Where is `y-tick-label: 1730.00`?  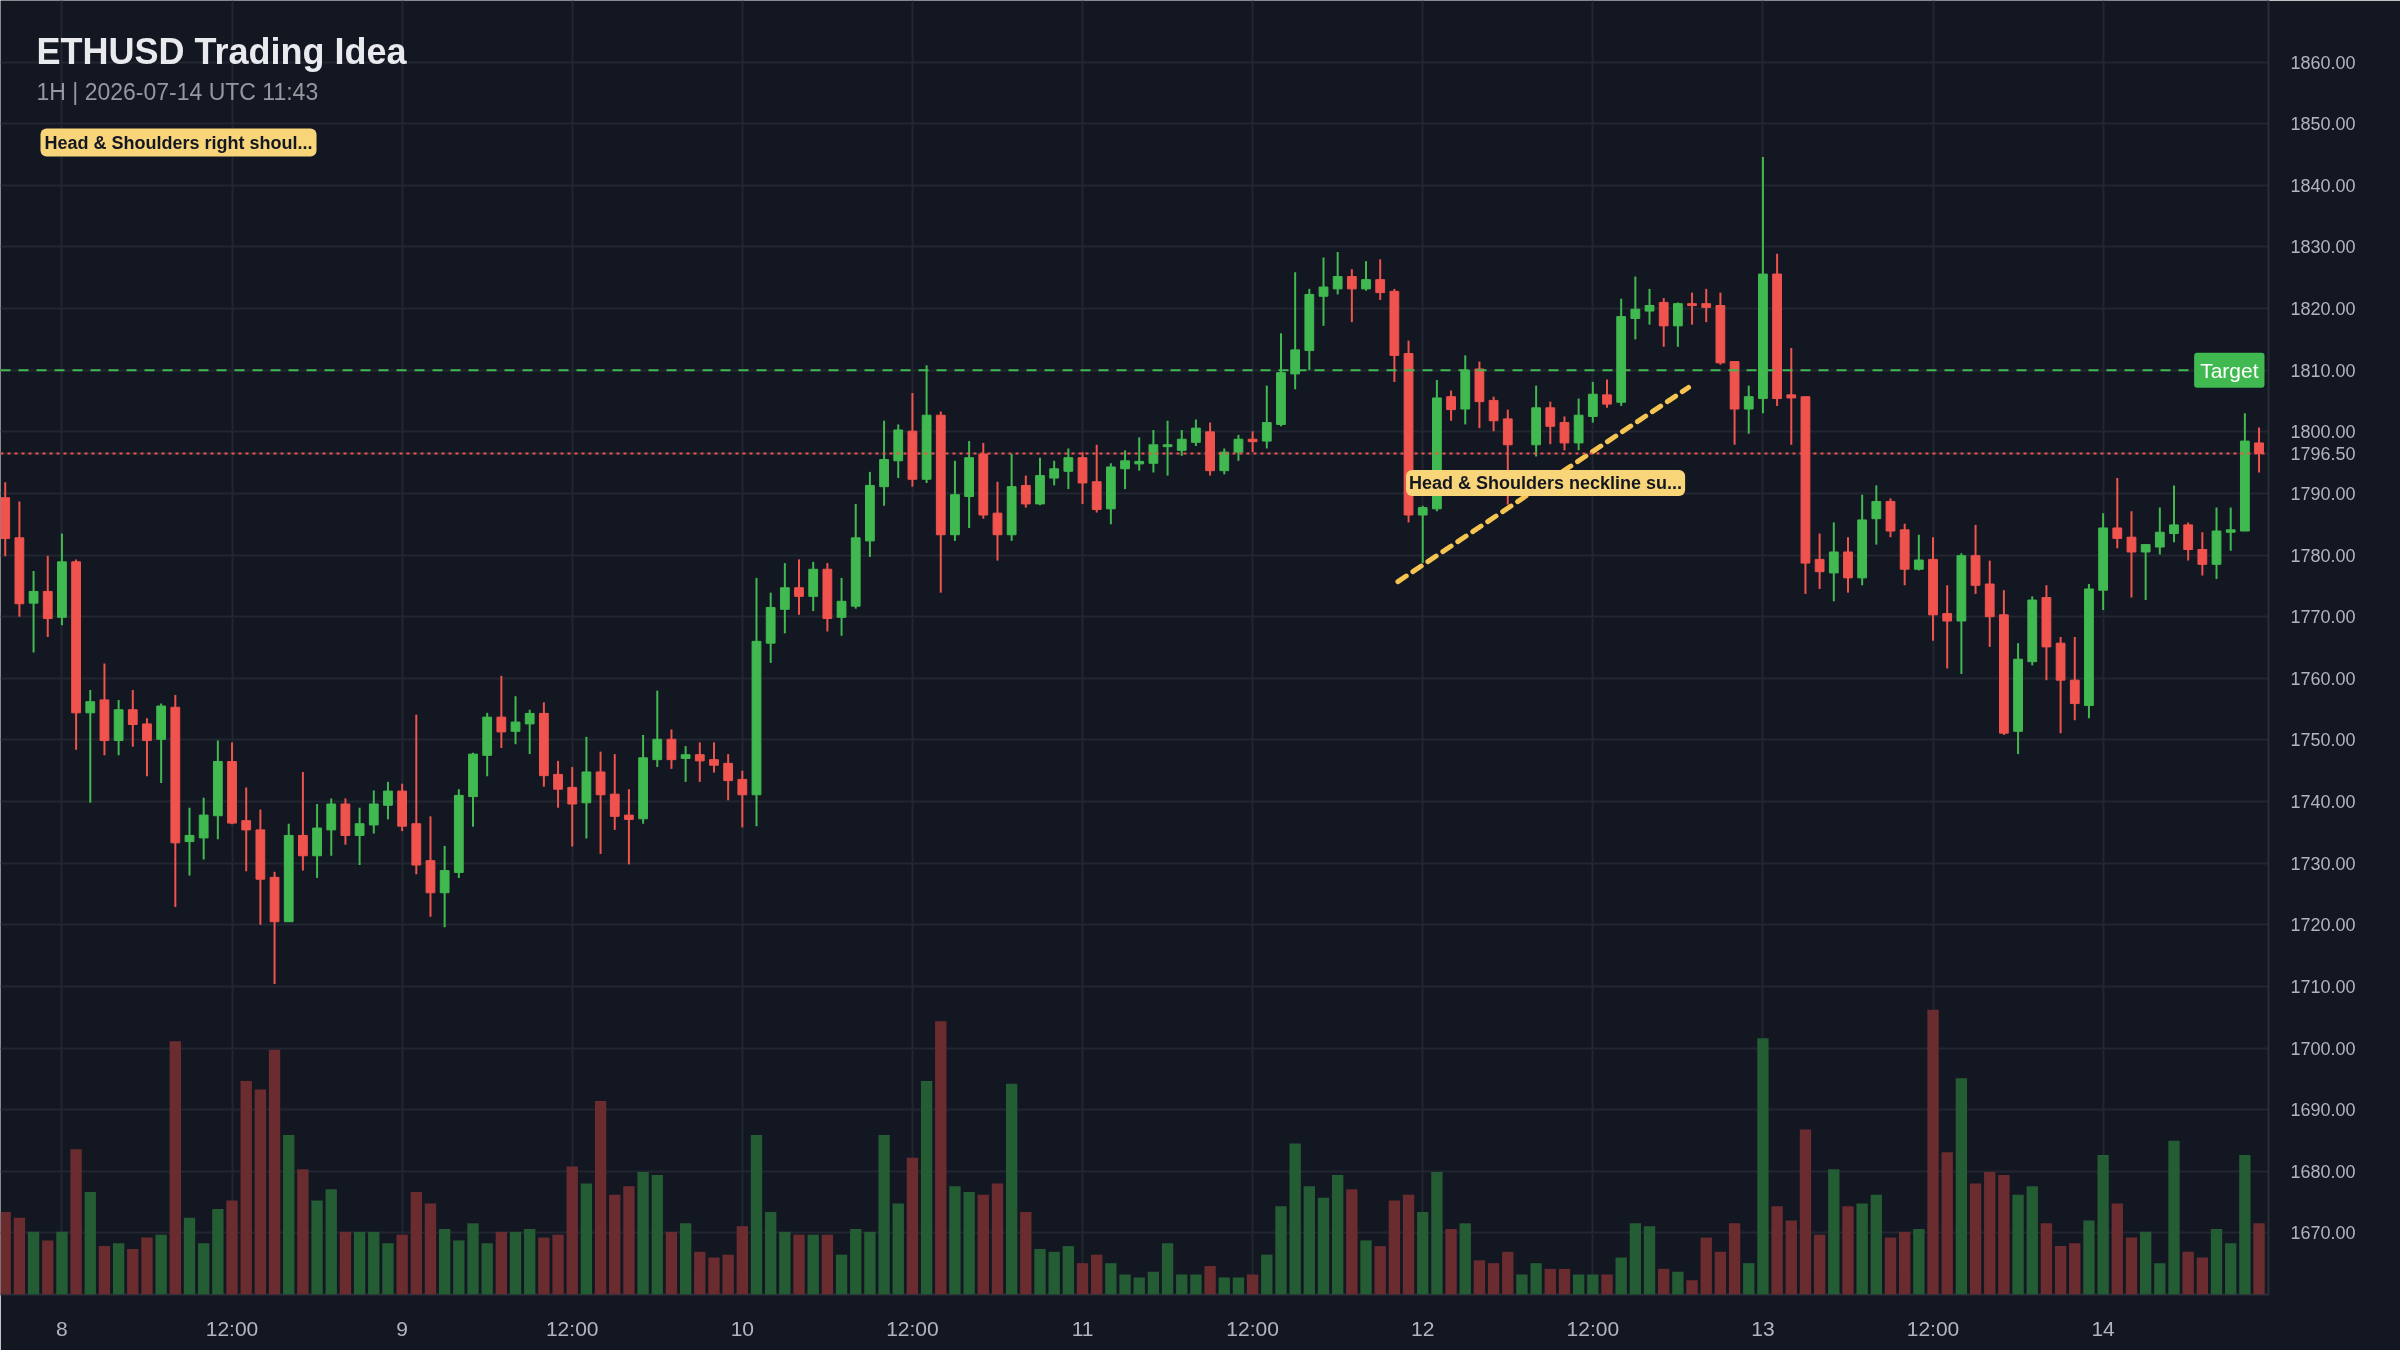 y-tick-label: 1730.00 is located at coordinates (2323, 863).